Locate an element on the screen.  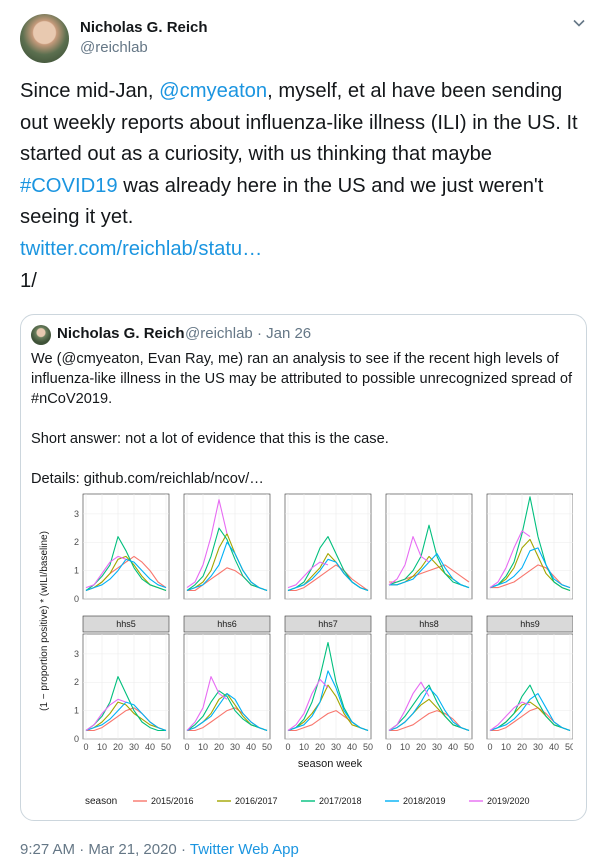
tweet-meta: 9:27 AM · Mar 21, 2020 · Twitter Web App is located at coordinates (159, 849).